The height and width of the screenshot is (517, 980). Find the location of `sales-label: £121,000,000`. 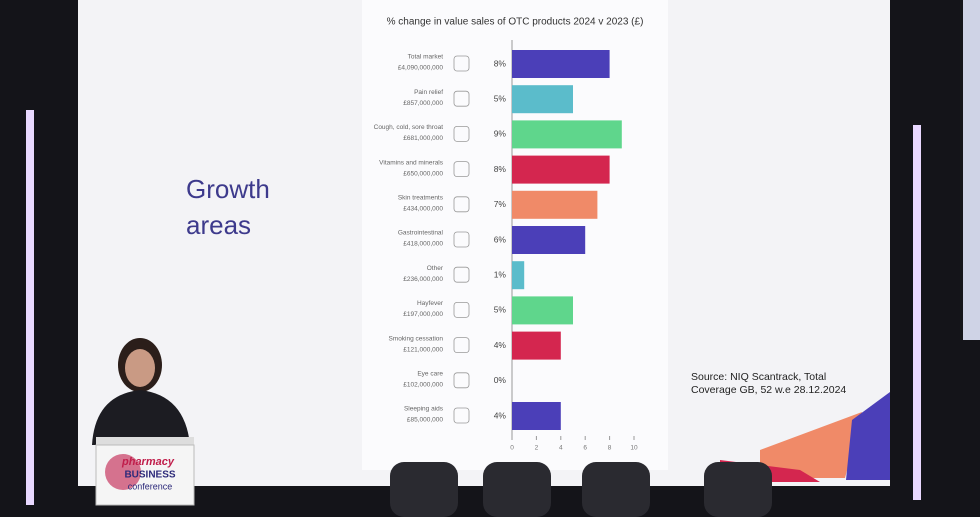

sales-label: £121,000,000 is located at coordinates (423, 349).